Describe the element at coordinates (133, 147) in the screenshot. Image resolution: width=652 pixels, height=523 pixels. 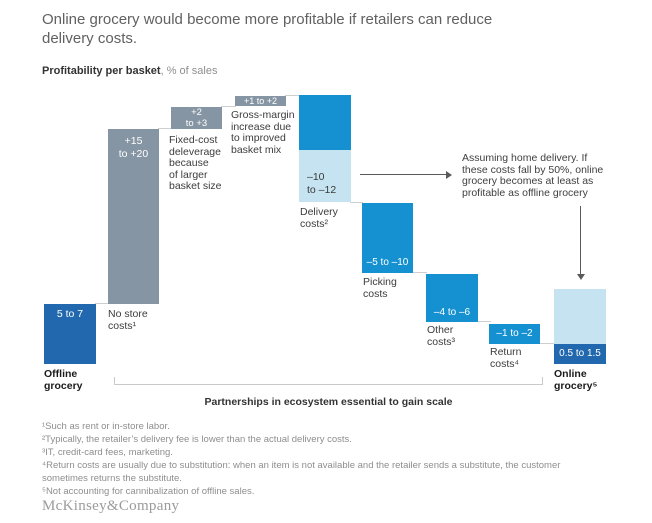
I see `bar-value-no-store-costs: +15 to +20` at that location.